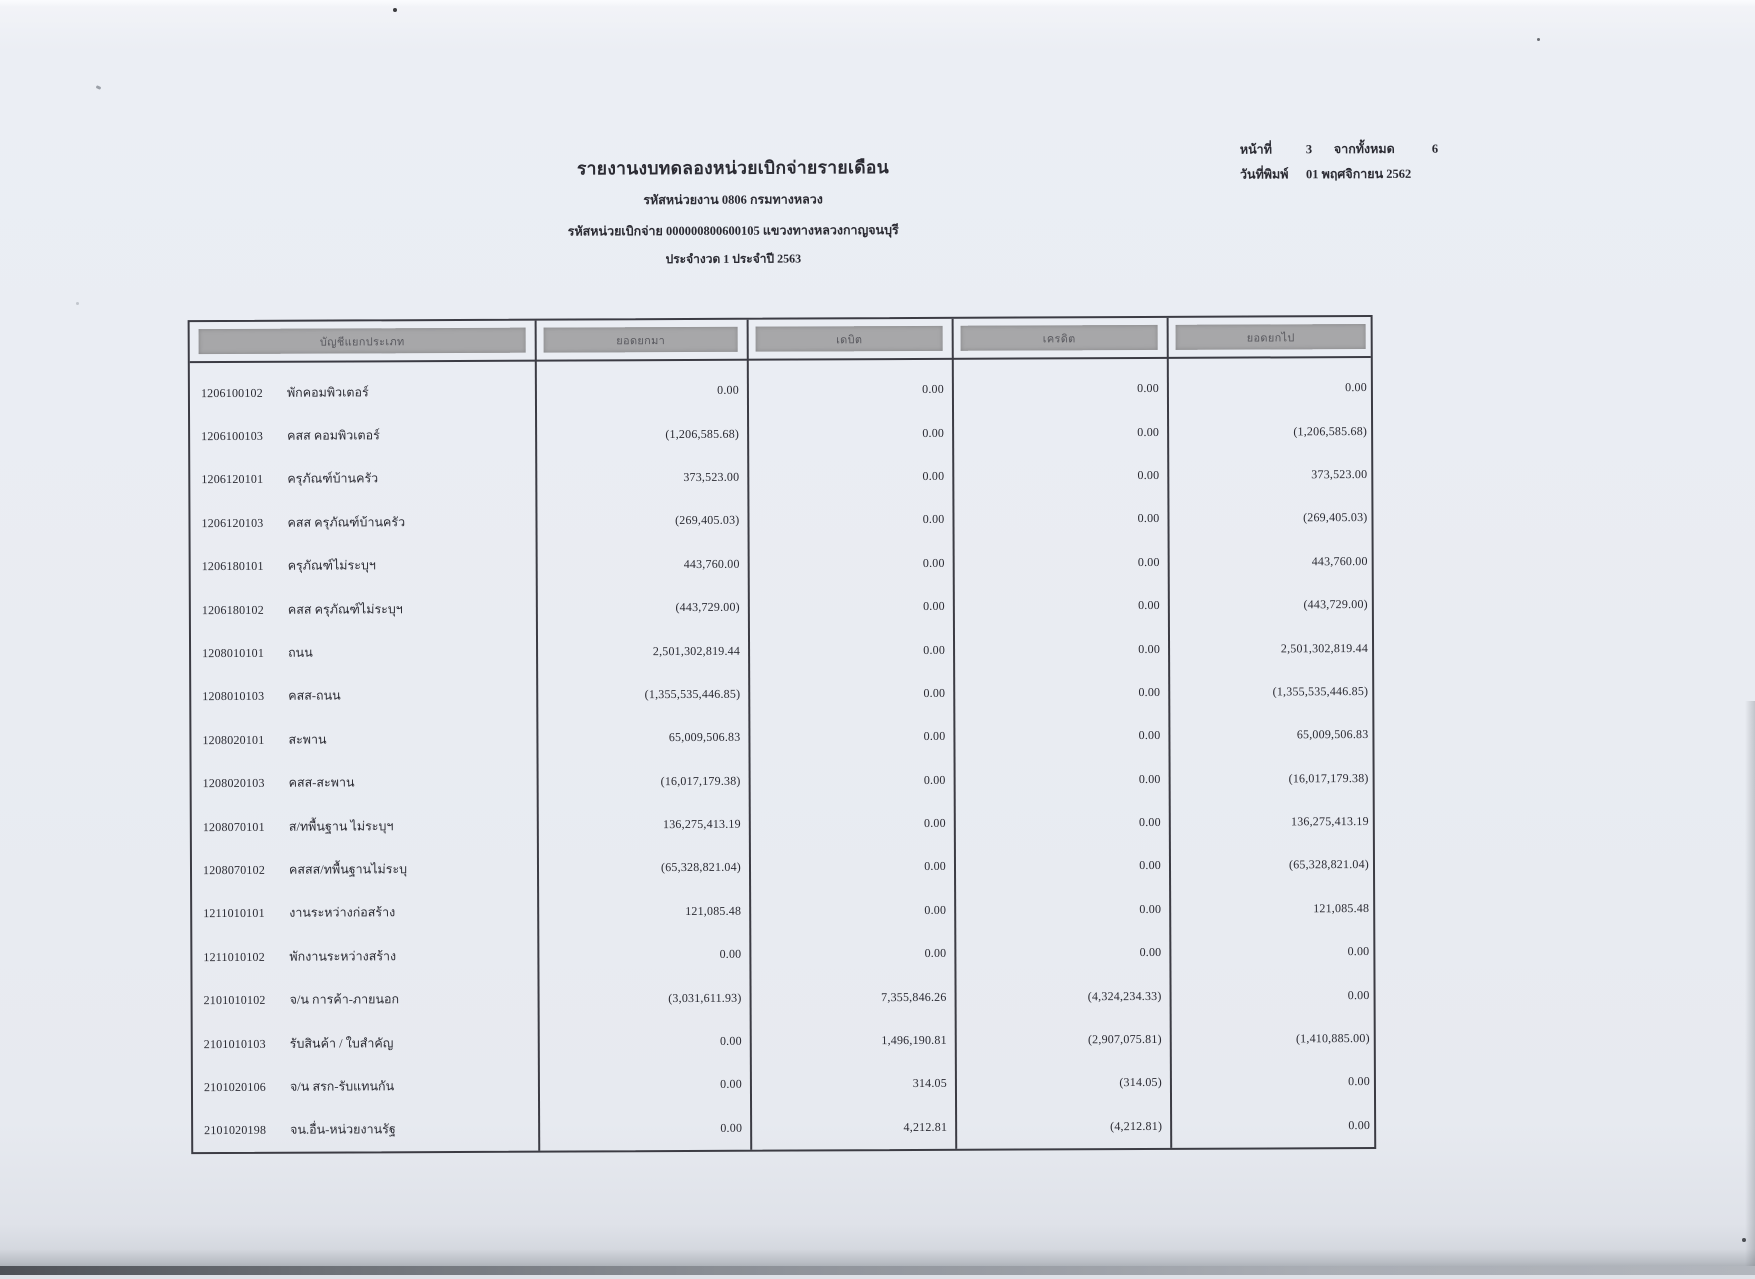  What do you see at coordinates (307, 739) in the screenshot?
I see `account-name: สะพาน` at bounding box center [307, 739].